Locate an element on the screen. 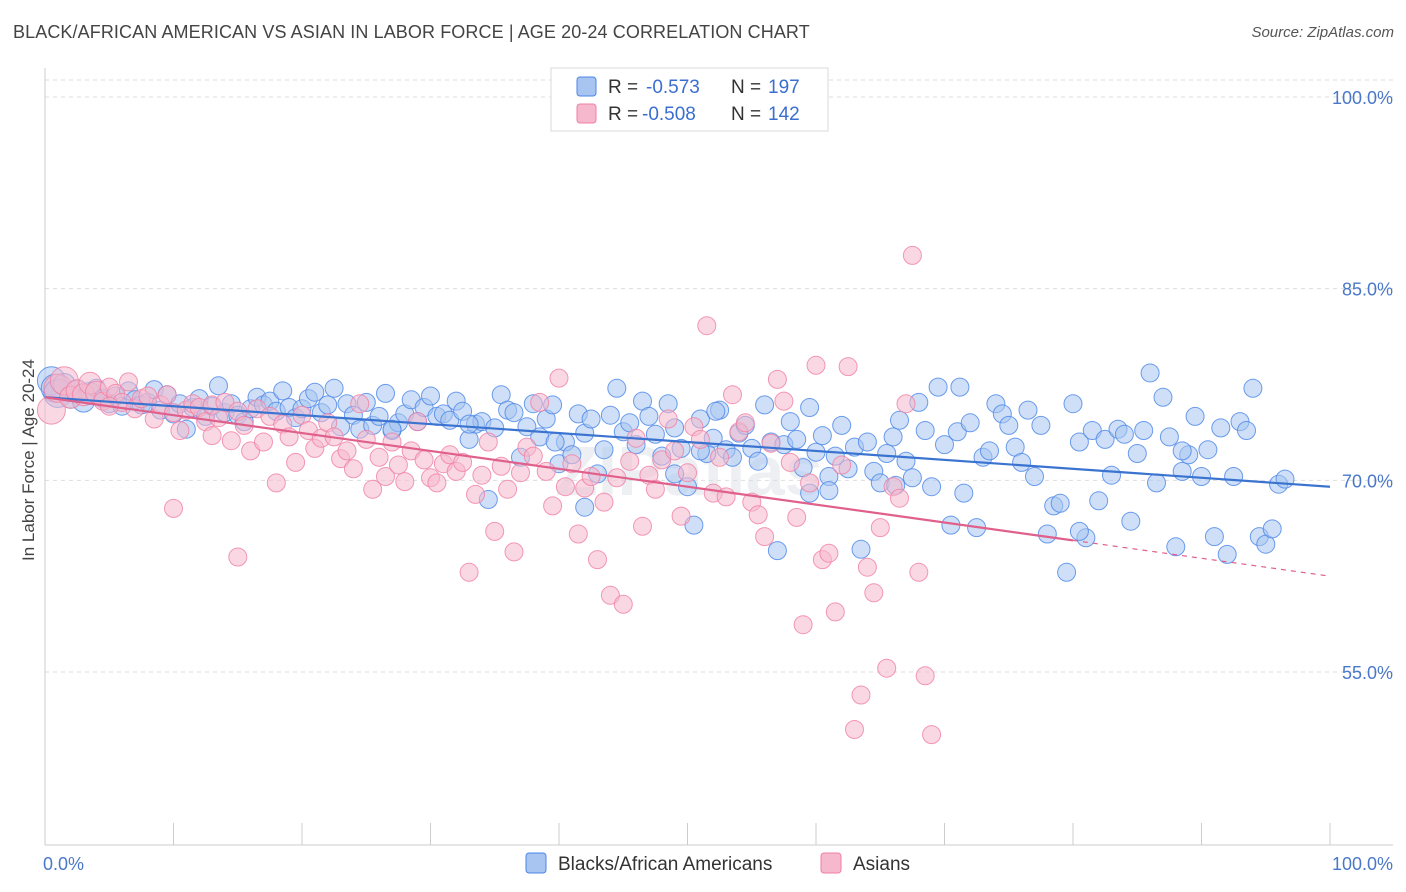 The width and height of the screenshot is (1406, 892). x-tick-label-max: 100.0% is located at coordinates (1362, 864).